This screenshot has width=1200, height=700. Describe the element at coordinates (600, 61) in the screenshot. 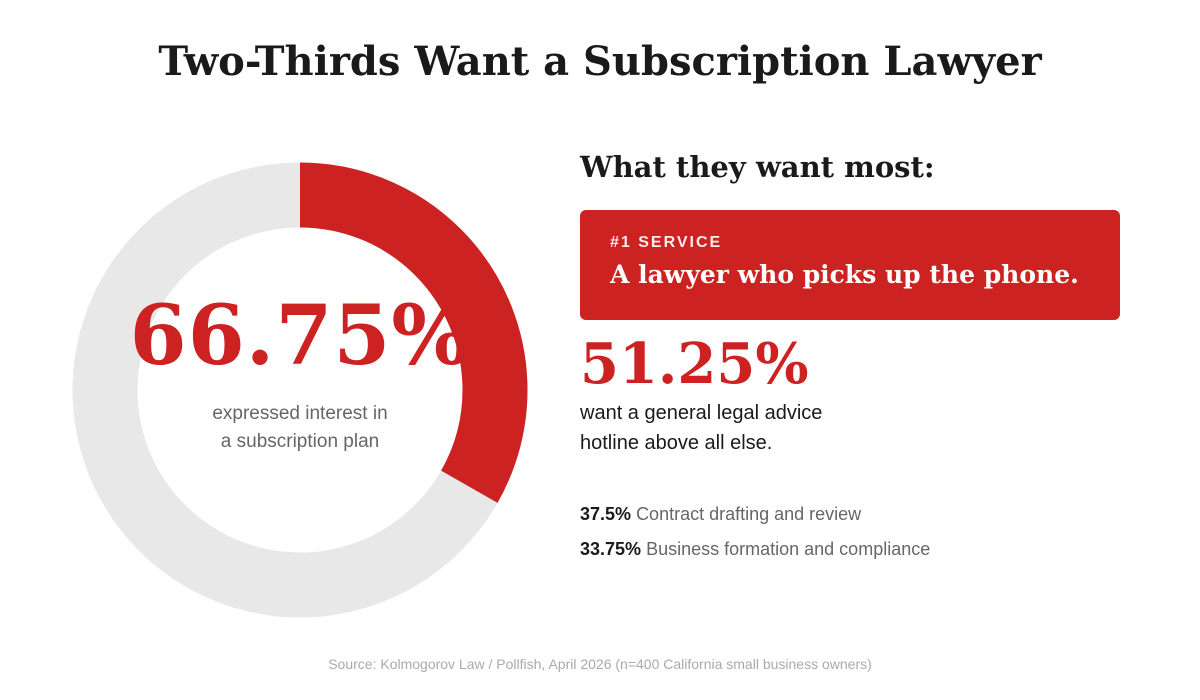

I see `page-title: Two-Thirds Want a Subscription Lawyer` at that location.